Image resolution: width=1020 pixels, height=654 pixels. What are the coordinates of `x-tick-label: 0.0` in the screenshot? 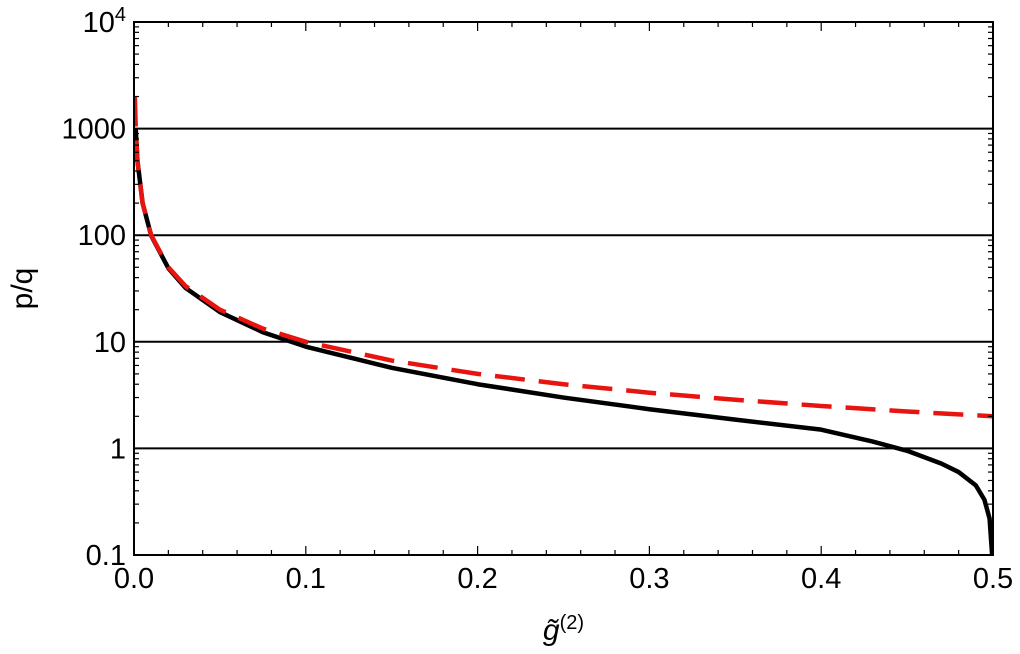 It's located at (134, 579).